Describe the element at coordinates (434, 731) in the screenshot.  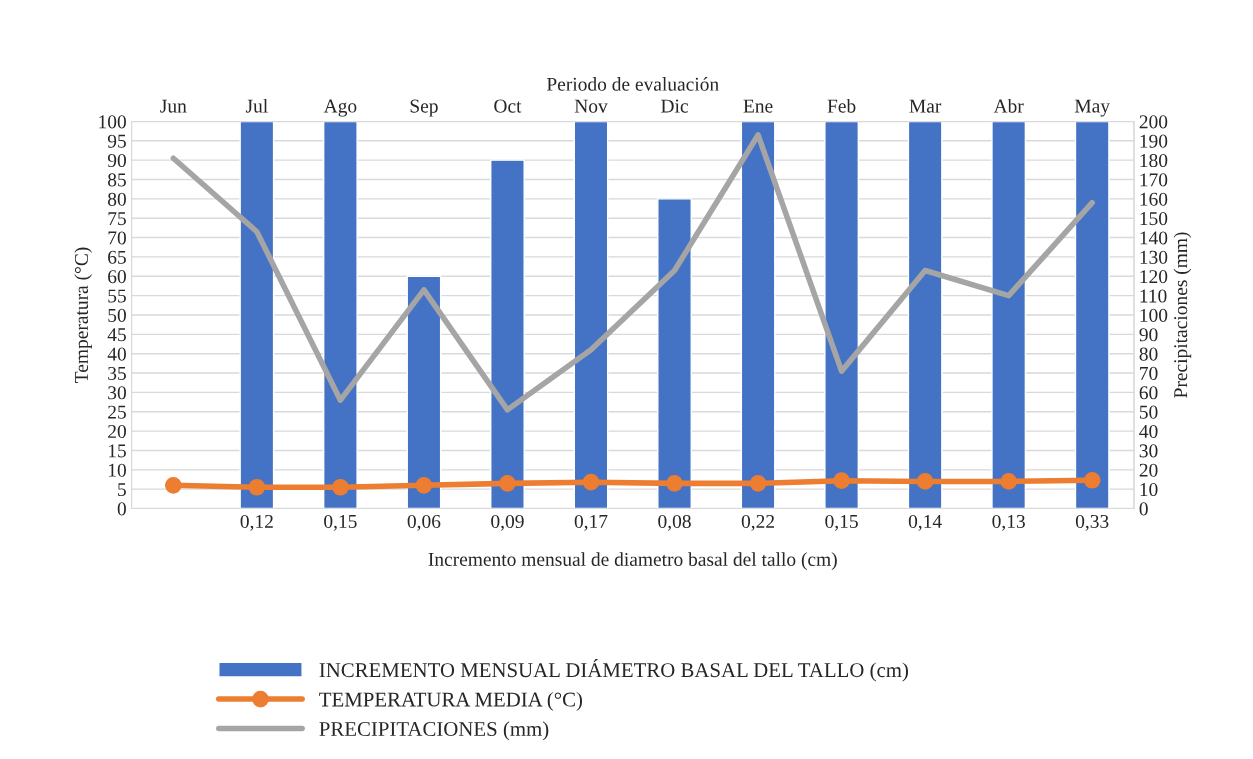
I see `legend-label: PRECIPITACIONES (mm)` at that location.